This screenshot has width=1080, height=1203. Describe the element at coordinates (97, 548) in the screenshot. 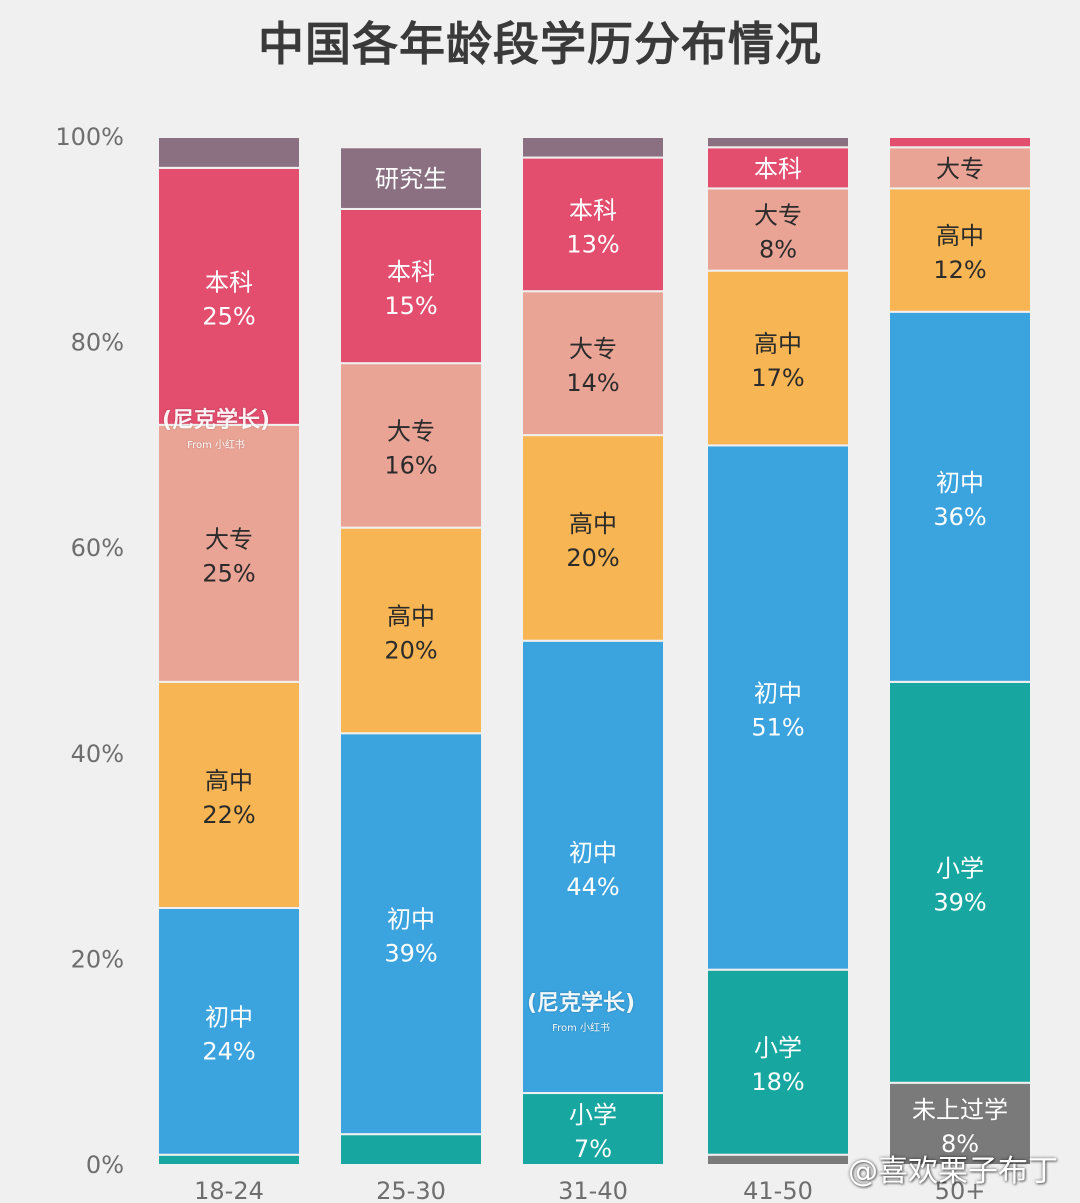

I see `y-tick-label: 60%` at that location.